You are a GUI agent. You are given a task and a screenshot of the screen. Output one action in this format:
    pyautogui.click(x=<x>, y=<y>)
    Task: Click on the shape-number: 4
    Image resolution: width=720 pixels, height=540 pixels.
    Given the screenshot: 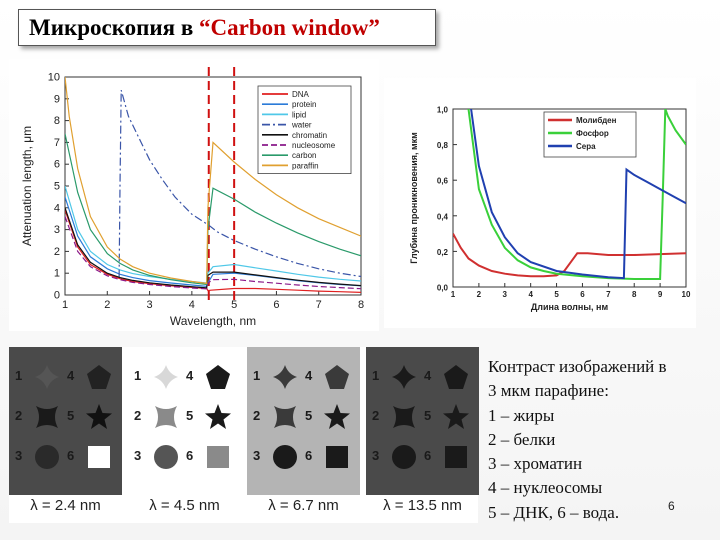 What is the action you would take?
    pyautogui.click(x=71, y=375)
    